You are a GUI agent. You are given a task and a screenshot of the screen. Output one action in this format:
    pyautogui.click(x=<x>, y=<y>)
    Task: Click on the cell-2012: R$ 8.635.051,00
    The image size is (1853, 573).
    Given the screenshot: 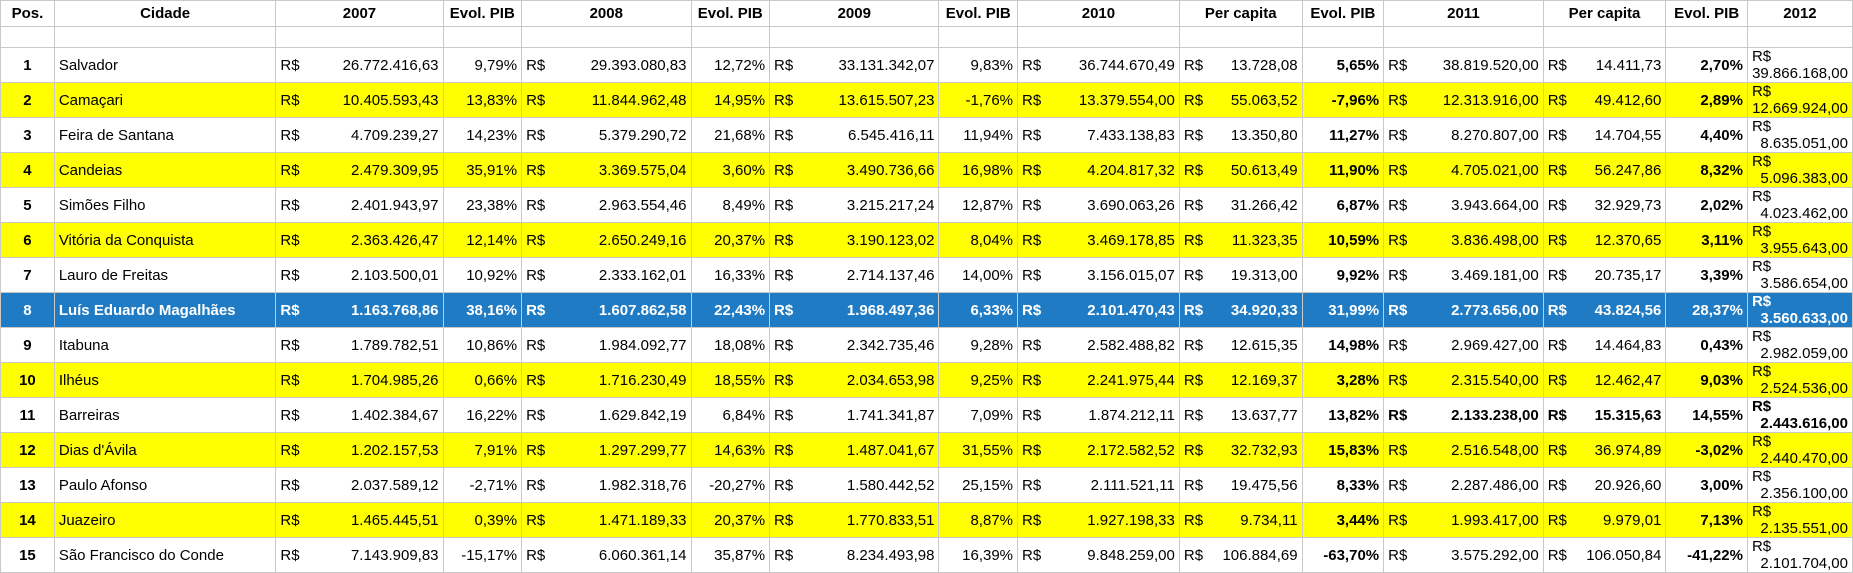 What is the action you would take?
    pyautogui.click(x=1799, y=135)
    